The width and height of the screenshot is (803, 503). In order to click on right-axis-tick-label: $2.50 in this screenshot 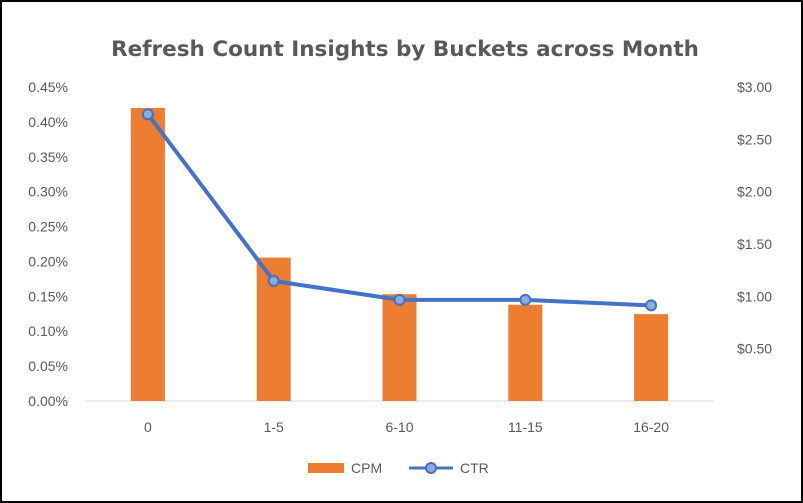, I will do `click(754, 139)`.